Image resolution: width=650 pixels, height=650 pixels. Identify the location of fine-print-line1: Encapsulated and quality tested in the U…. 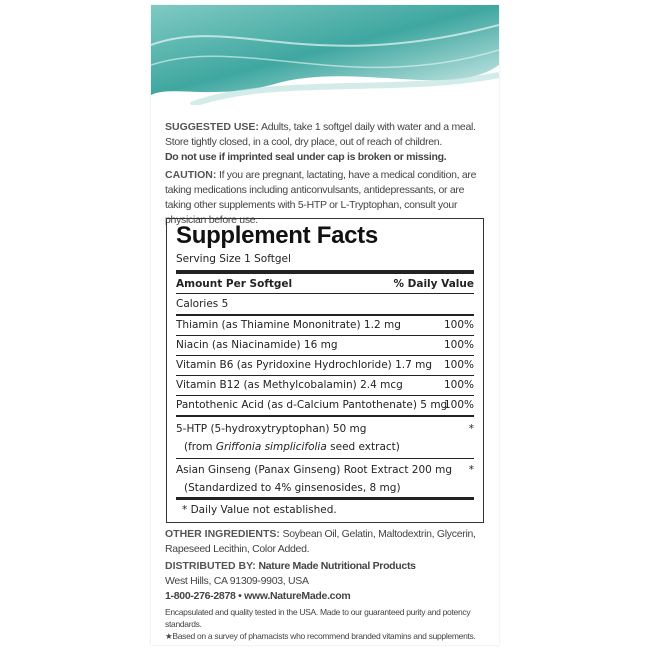
(318, 618).